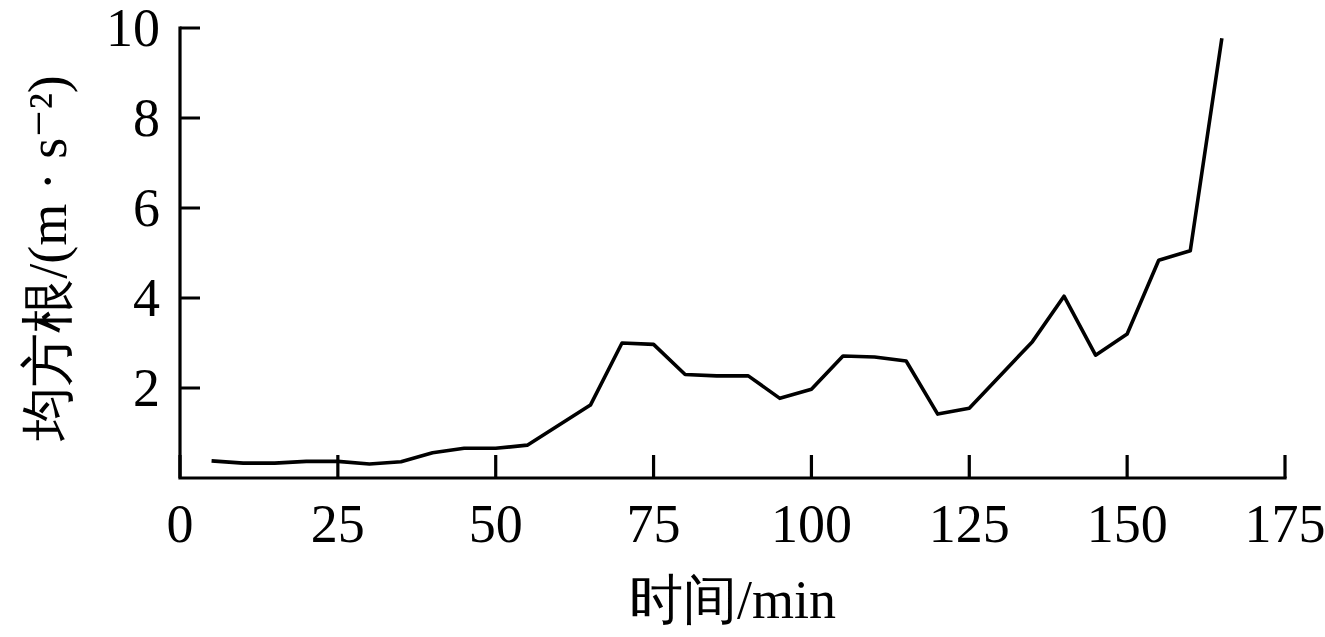 The image size is (1325, 637). What do you see at coordinates (180, 524) in the screenshot?
I see `x-tick-label: 0` at bounding box center [180, 524].